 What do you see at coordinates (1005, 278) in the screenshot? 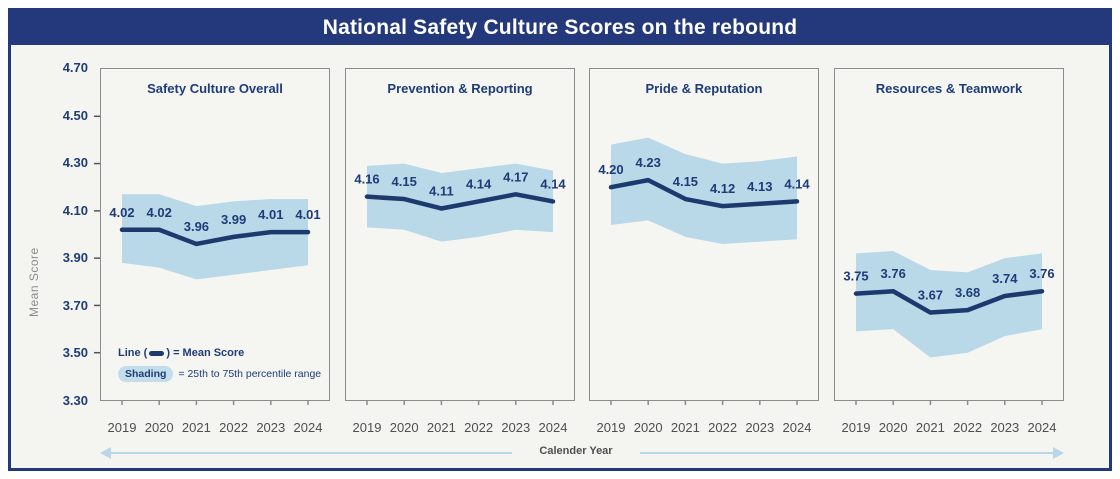
I see `data-label: 3.74` at bounding box center [1005, 278].